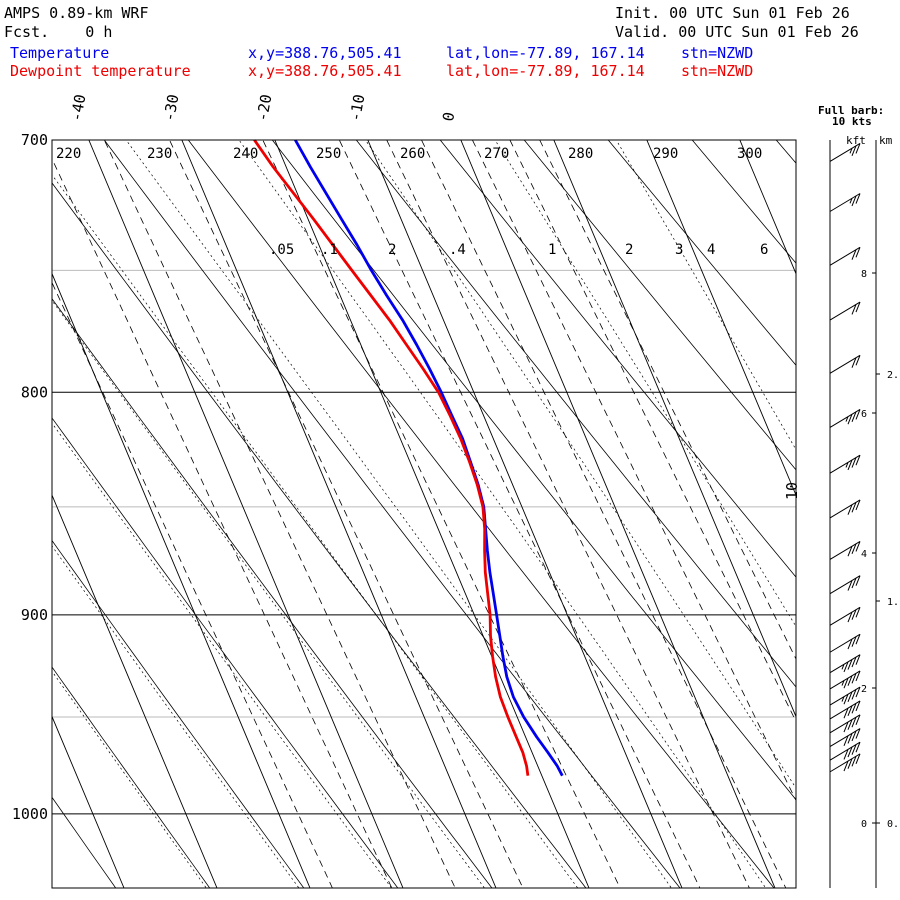 The height and width of the screenshot is (900, 900). What do you see at coordinates (78, 108) in the screenshot?
I see `temperature-label: -40` at bounding box center [78, 108].